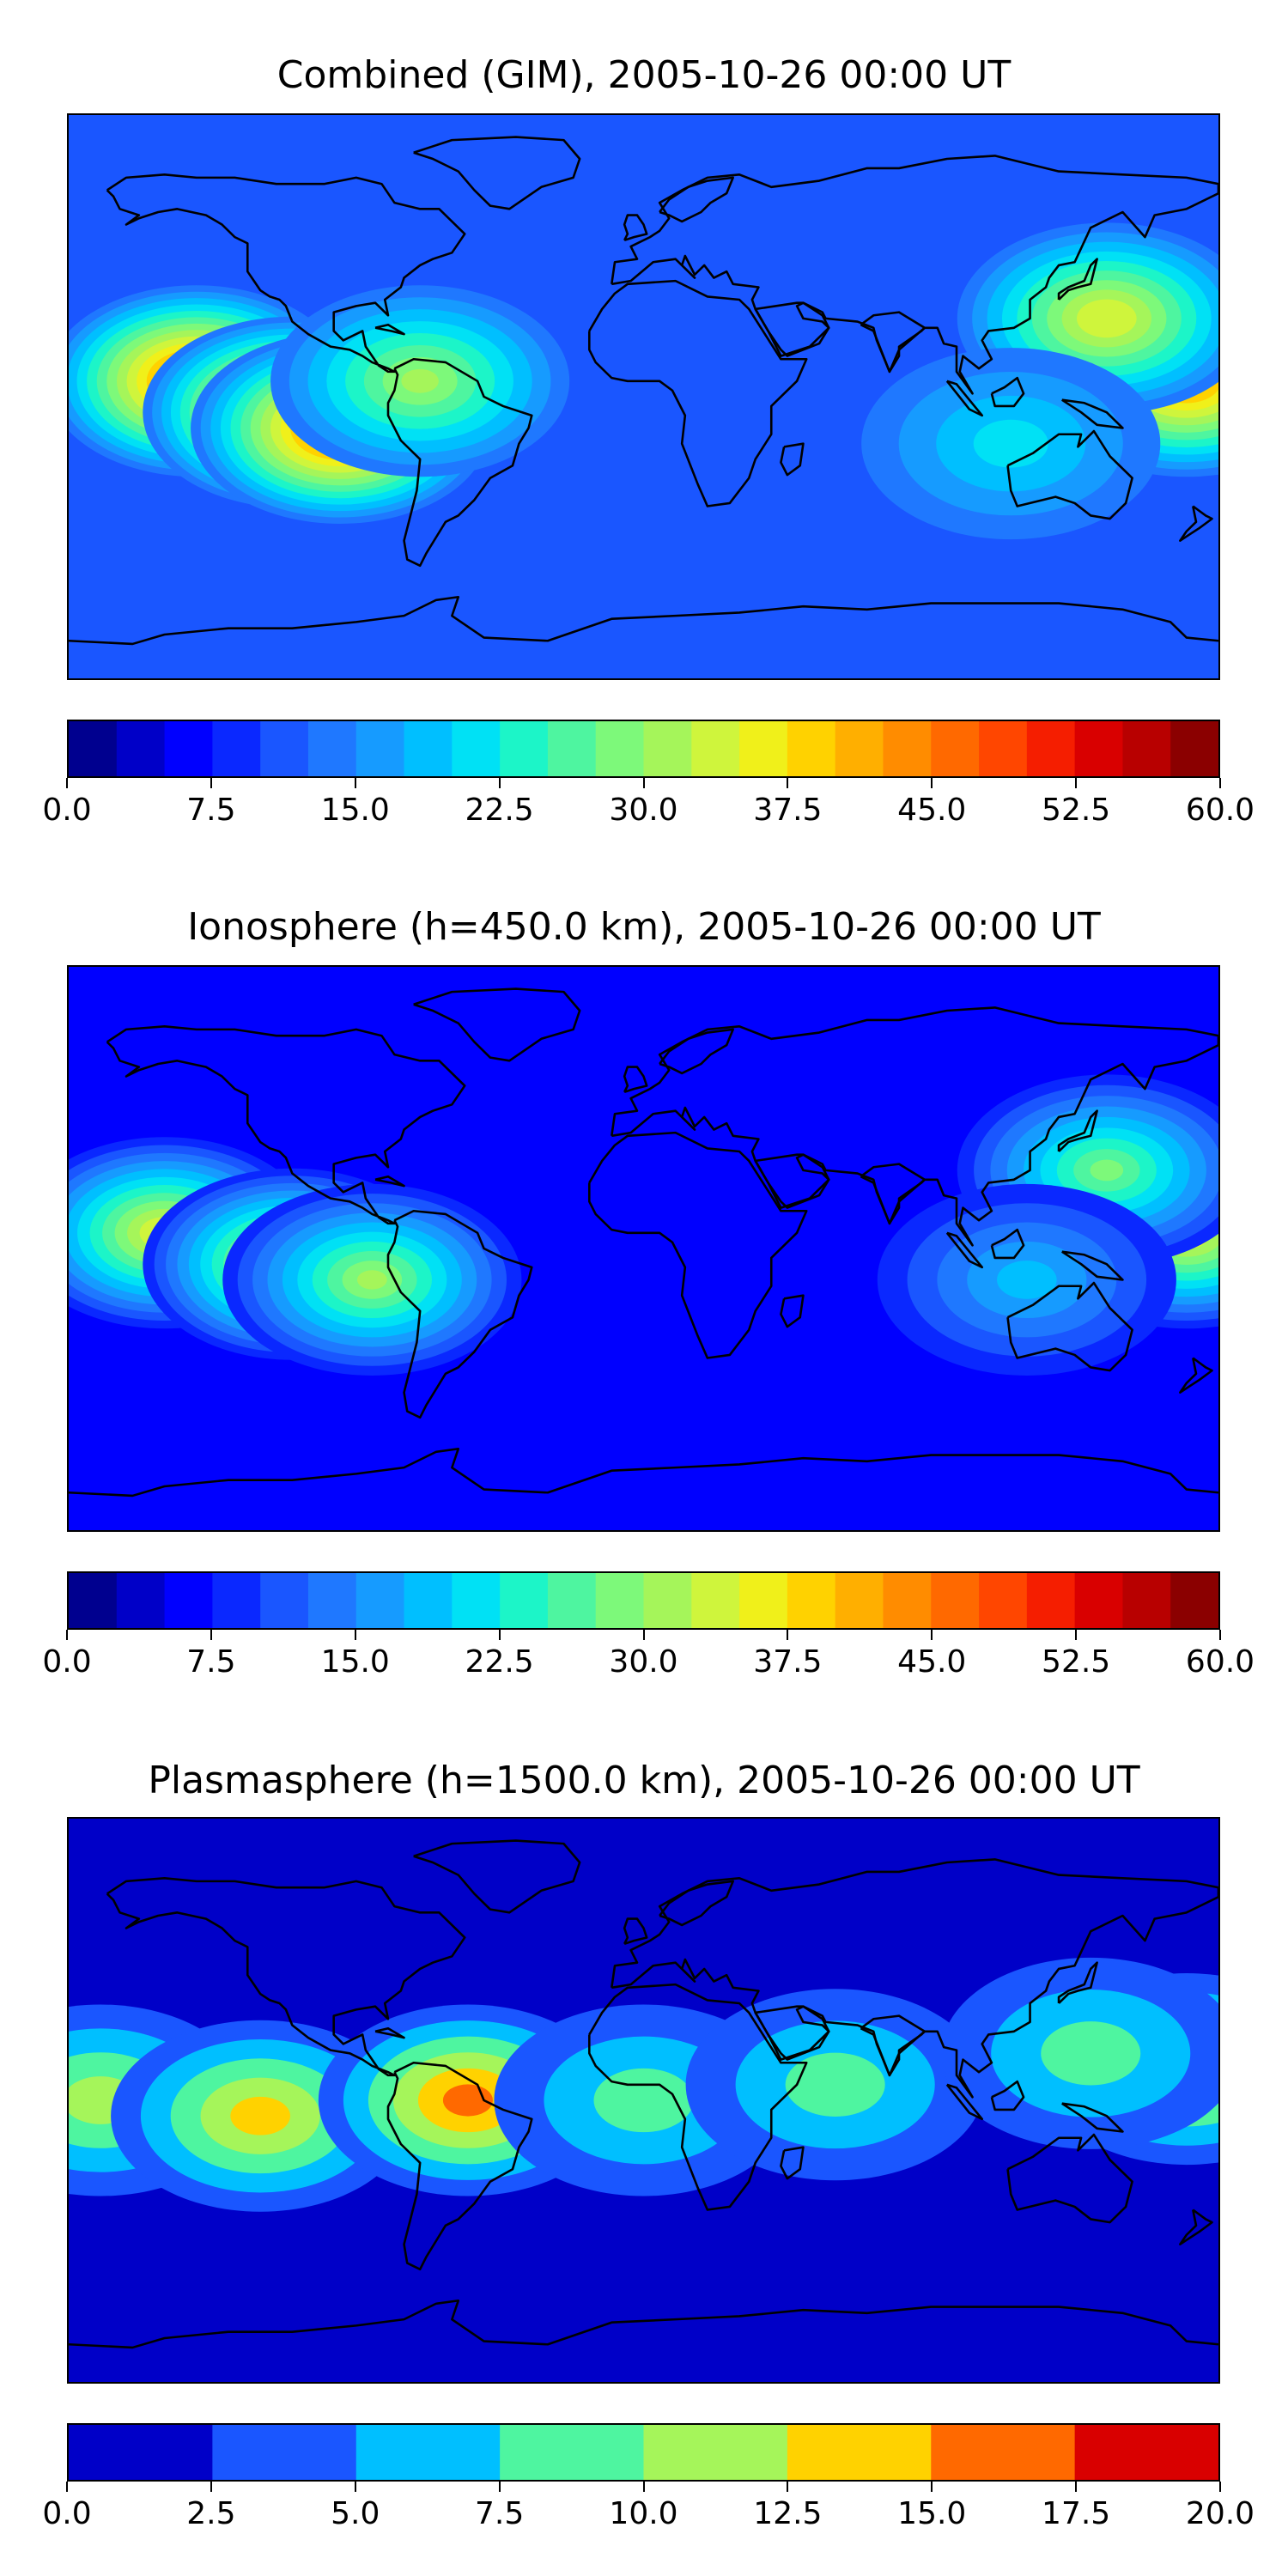 The height and width of the screenshot is (2576, 1288). I want to click on tick-label: 12.5, so click(788, 2514).